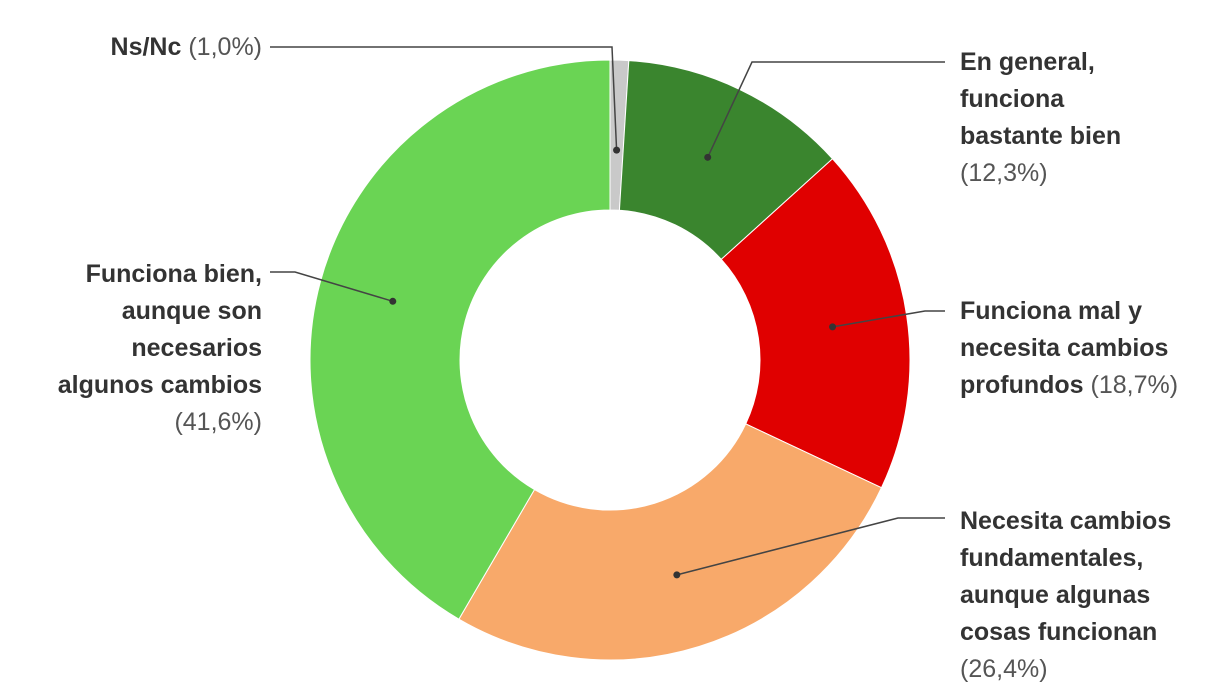  What do you see at coordinates (1004, 669) in the screenshot?
I see `value-label: (26,4%)` at bounding box center [1004, 669].